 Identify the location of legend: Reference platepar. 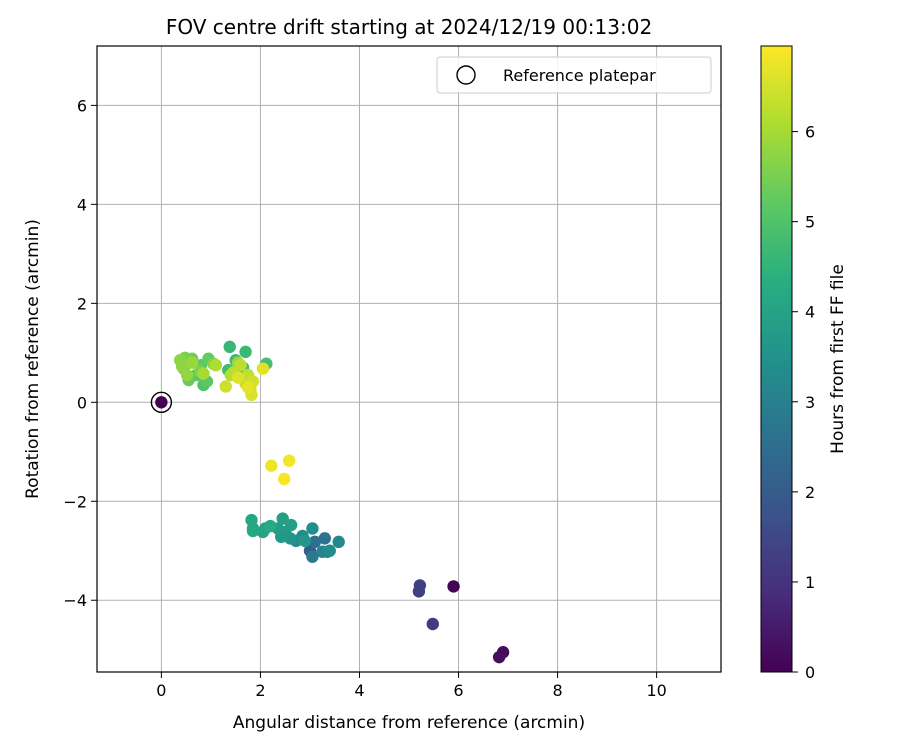
(574, 75).